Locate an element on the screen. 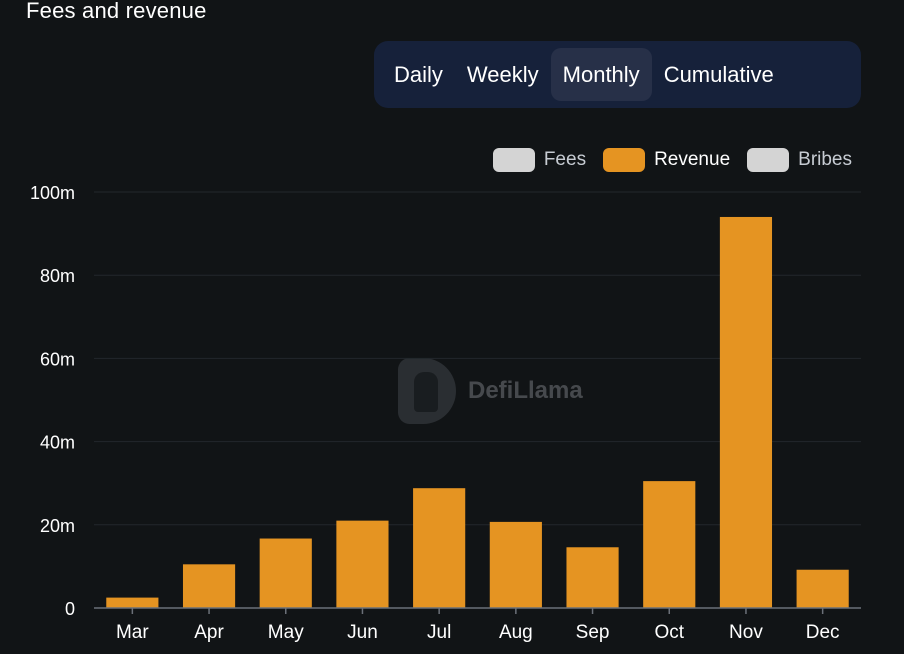 This screenshot has width=904, height=654. legend-item-revenue: Revenue is located at coordinates (666, 160).